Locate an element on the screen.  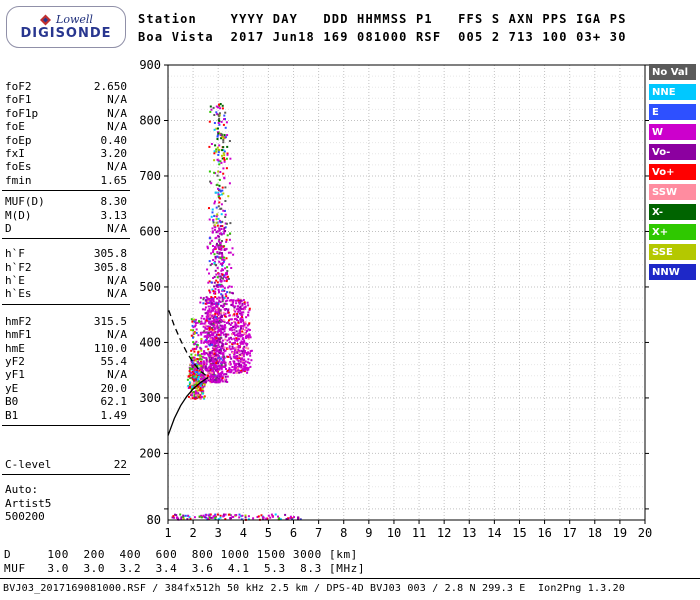
param-value: 1.49 is located at coordinates (114, 415).